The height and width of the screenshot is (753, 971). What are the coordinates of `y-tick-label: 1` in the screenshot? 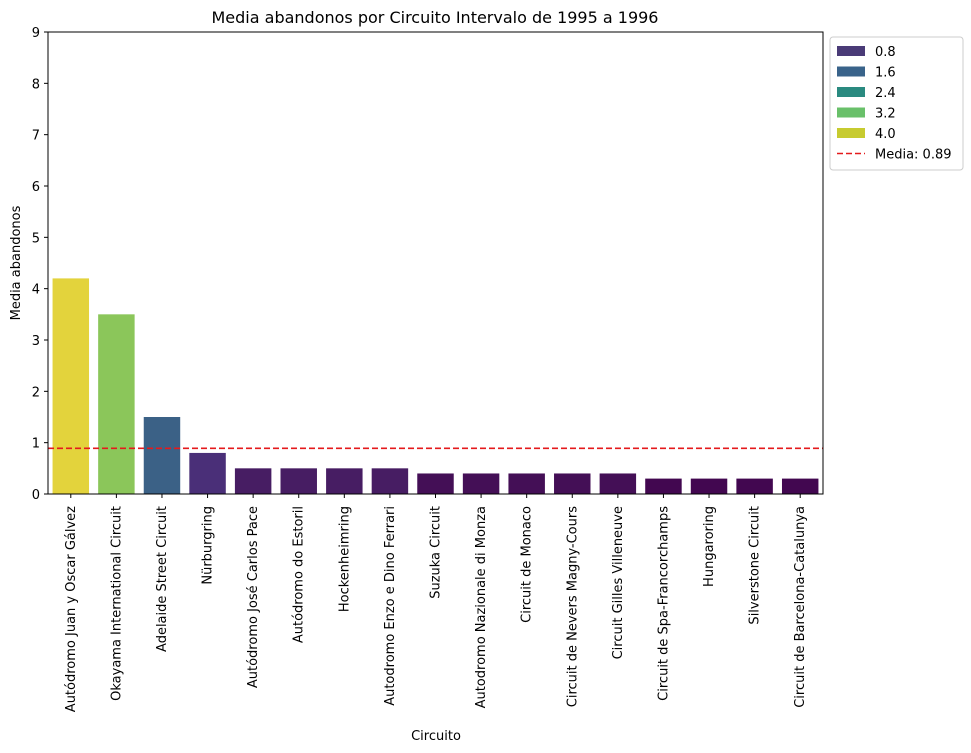 It's located at (36, 444).